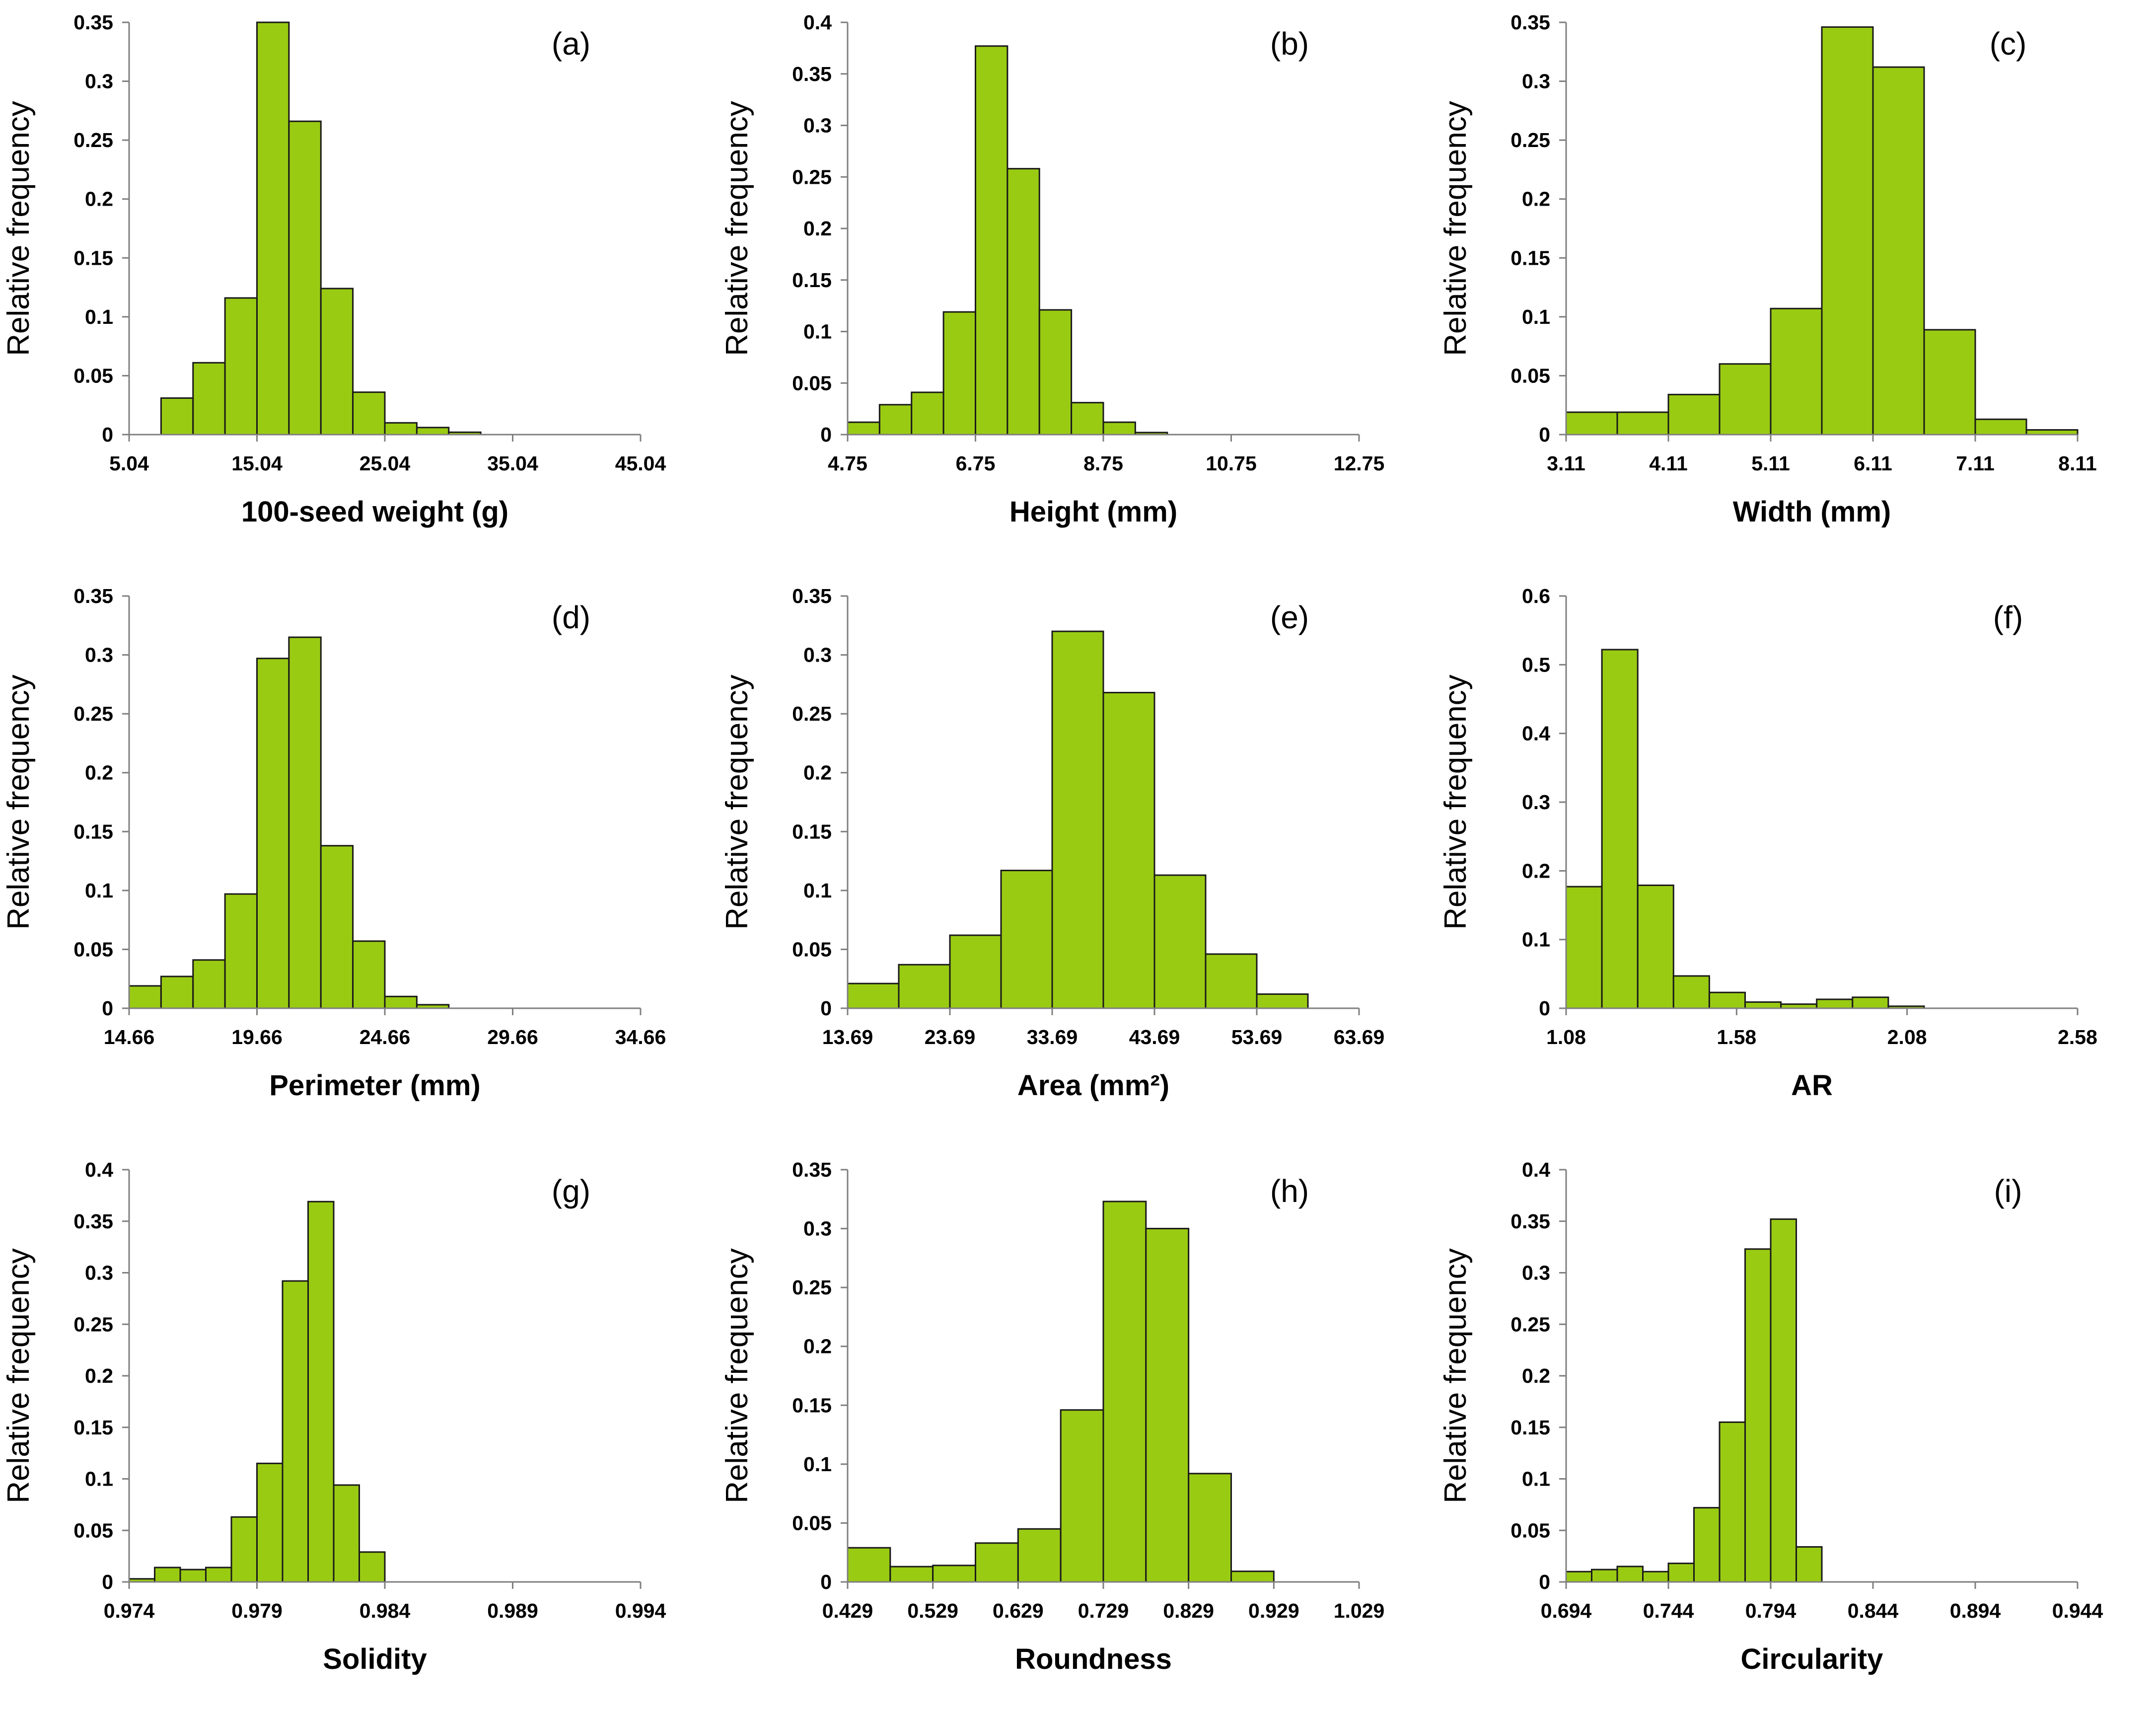 The width and height of the screenshot is (2156, 1721). I want to click on x-axis-title: Perimeter (mm), so click(374, 1085).